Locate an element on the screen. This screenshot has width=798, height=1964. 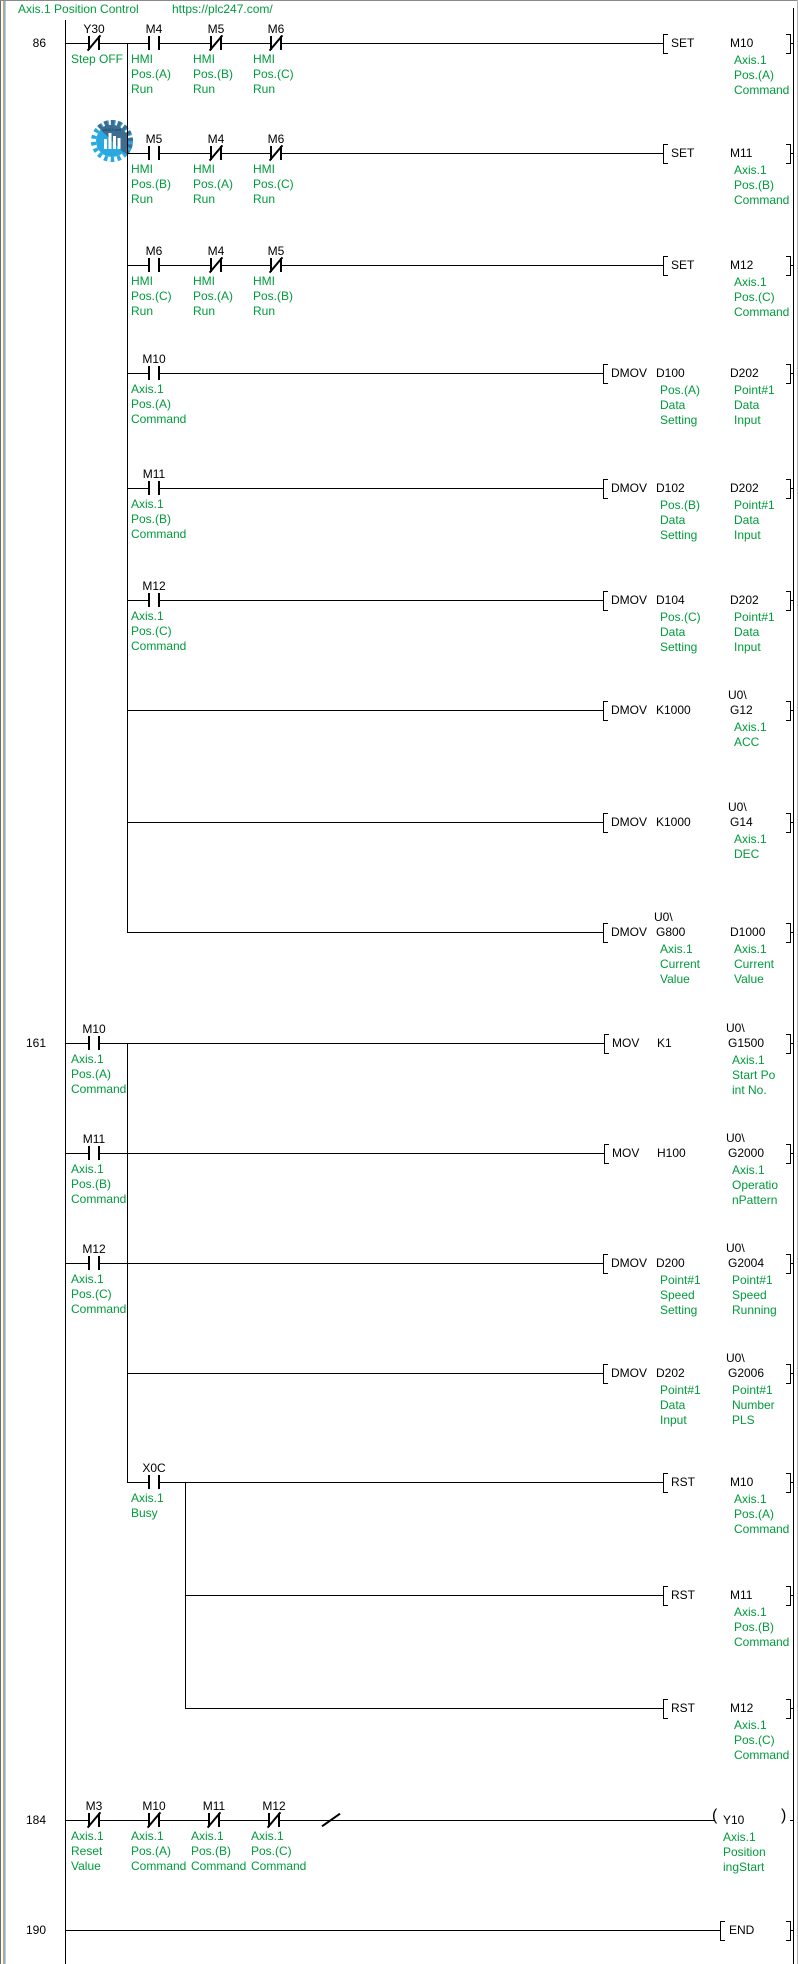
coil-Y10 is located at coordinates (752, 1820).